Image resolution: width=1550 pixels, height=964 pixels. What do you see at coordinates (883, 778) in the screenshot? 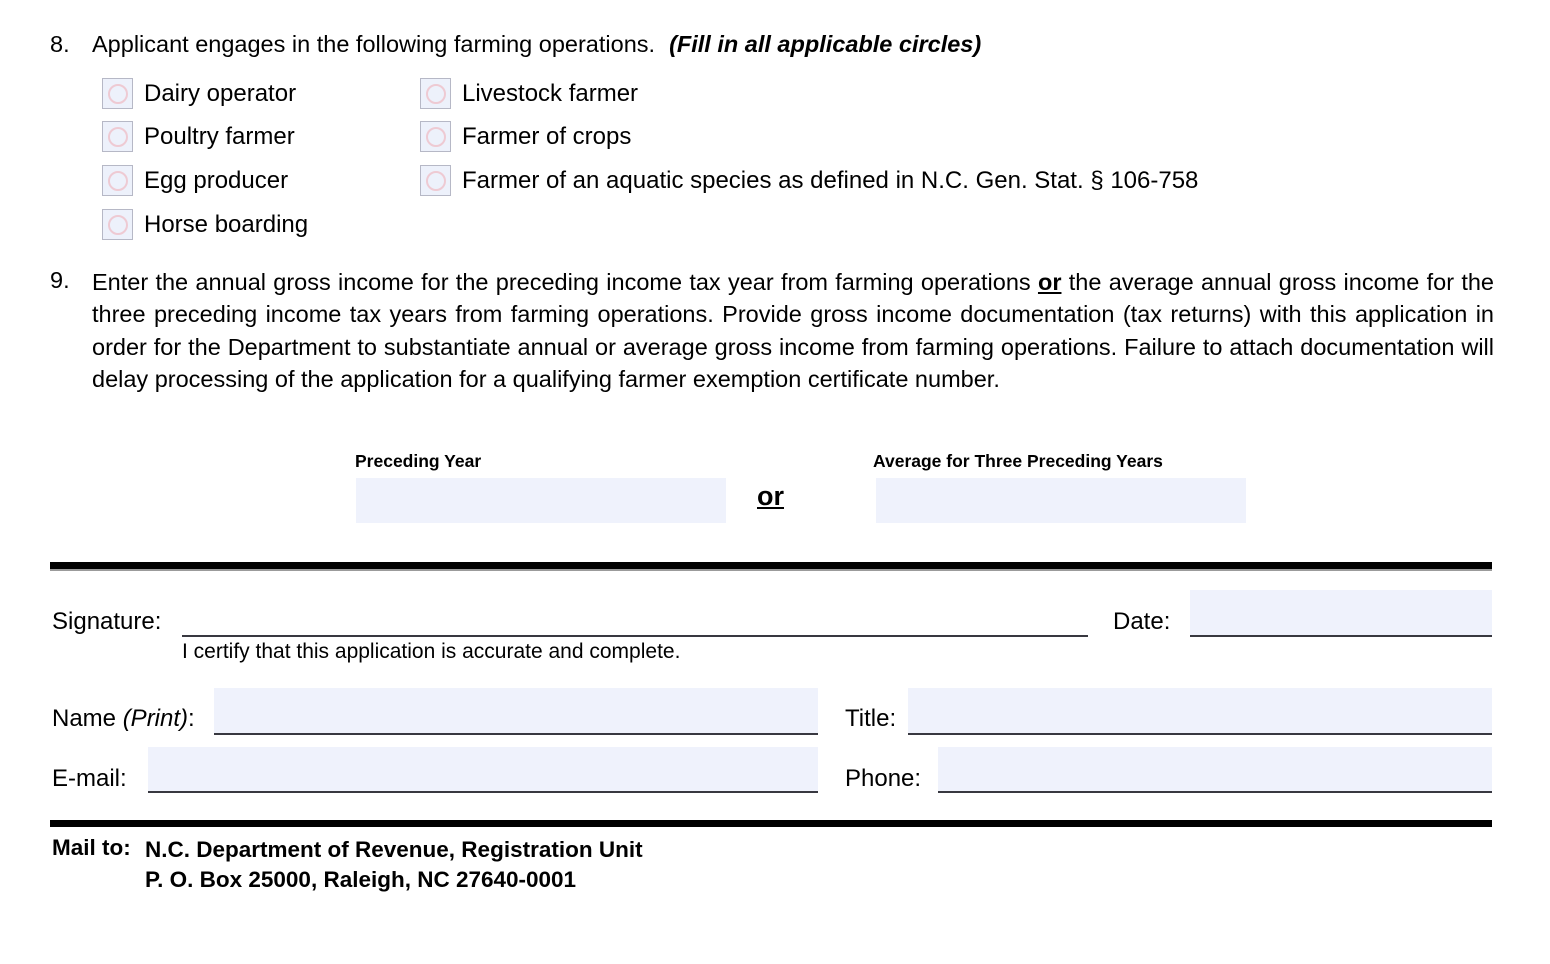
I see `phone-label: Phone:` at bounding box center [883, 778].